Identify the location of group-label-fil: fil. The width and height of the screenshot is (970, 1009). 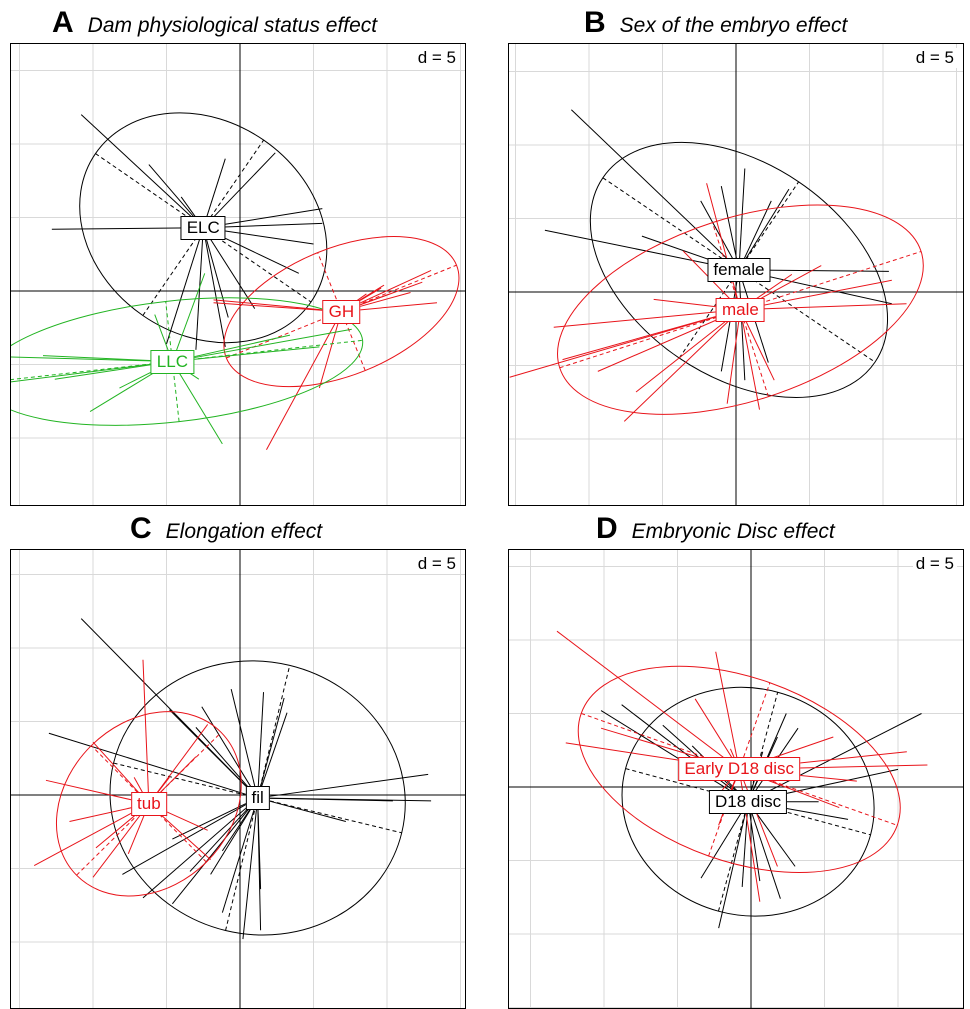
(257, 797).